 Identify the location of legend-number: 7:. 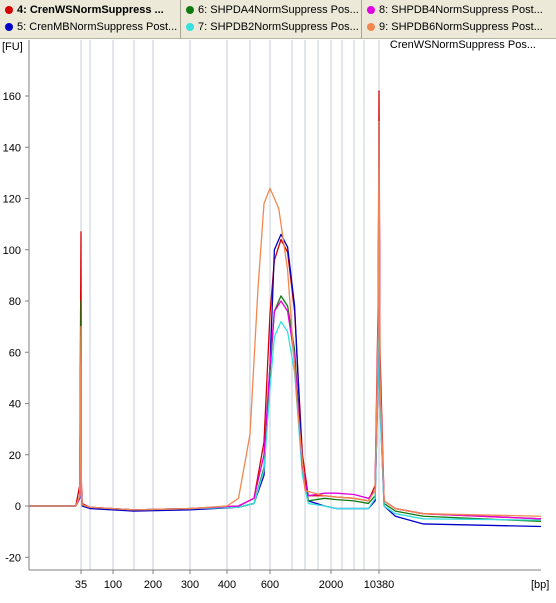
(203, 27).